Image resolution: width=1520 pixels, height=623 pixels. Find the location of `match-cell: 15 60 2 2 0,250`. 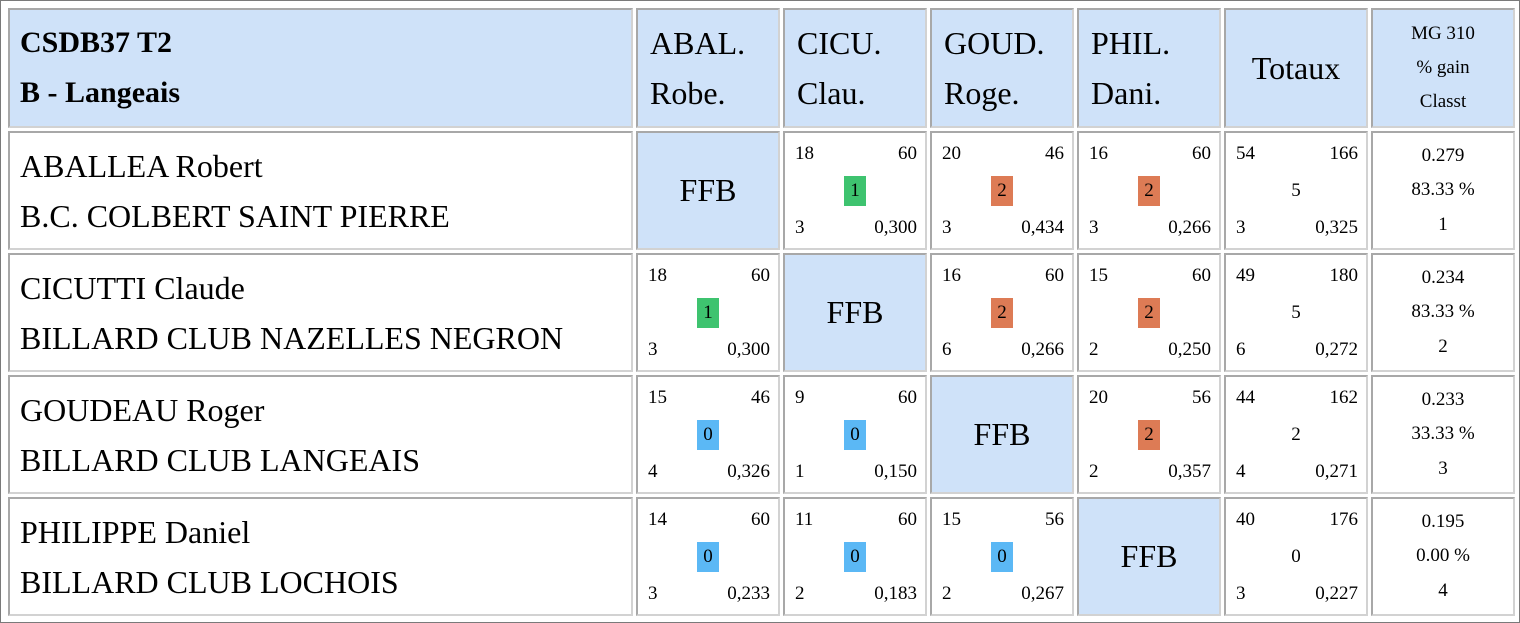

match-cell: 15 60 2 2 0,250 is located at coordinates (1149, 312).